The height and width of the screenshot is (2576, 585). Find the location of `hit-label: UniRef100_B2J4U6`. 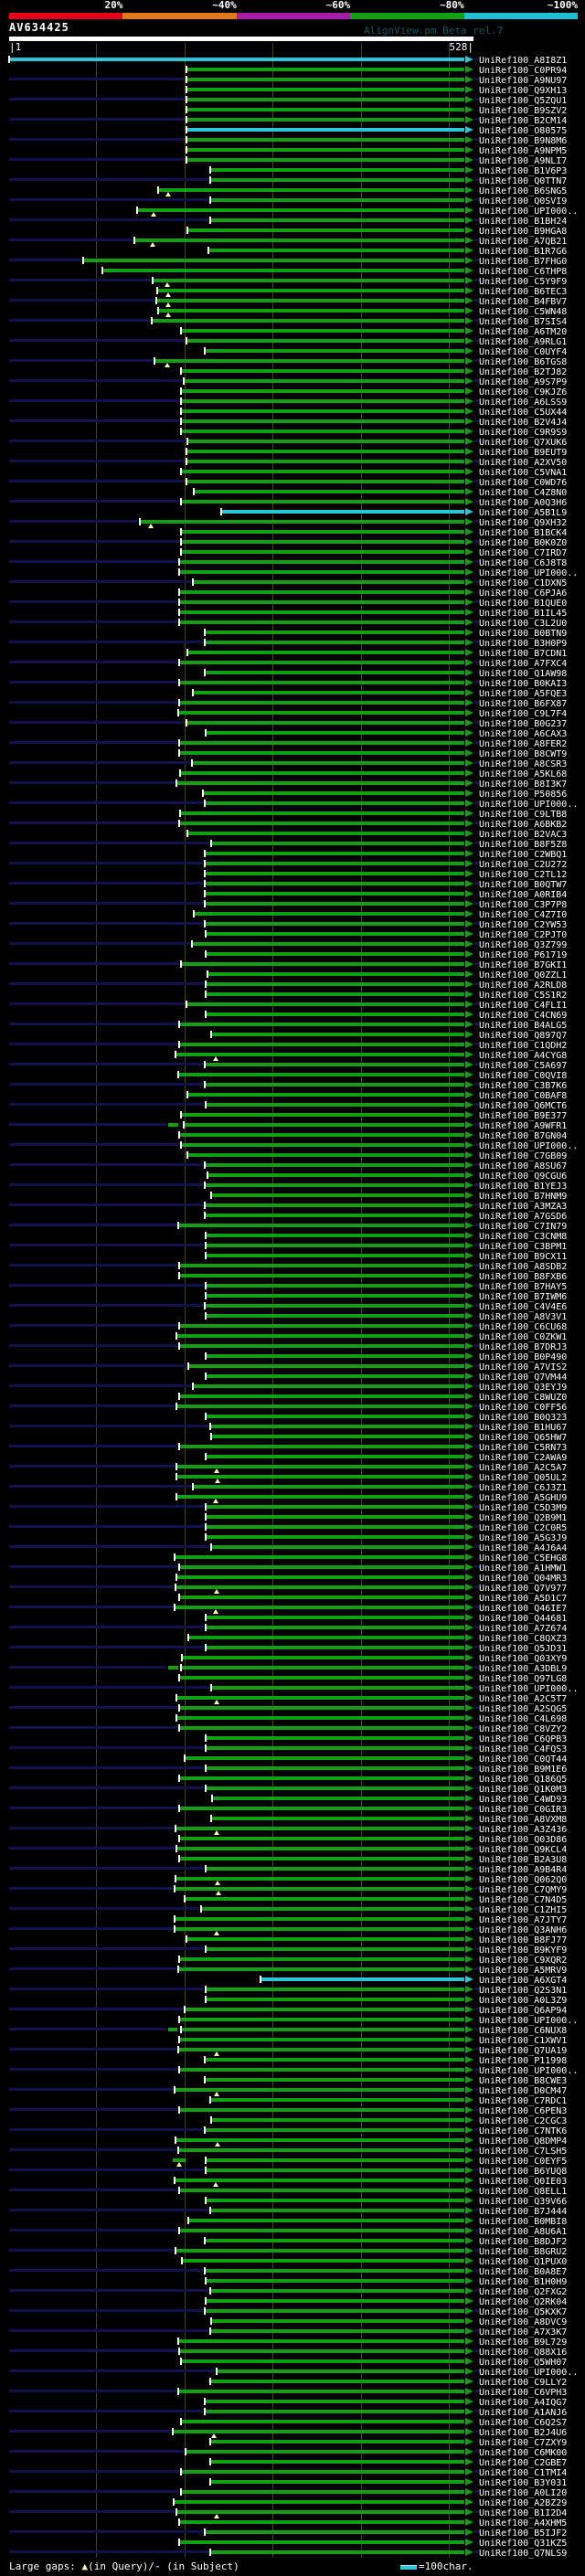

hit-label: UniRef100_B2J4U6 is located at coordinates (523, 2433).